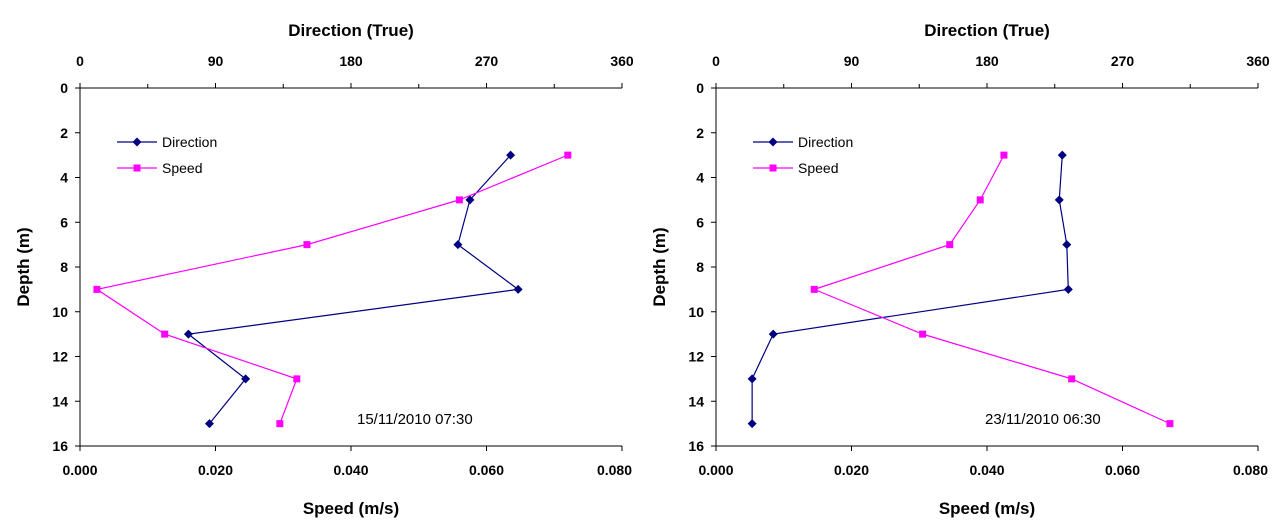 The image size is (1272, 522). What do you see at coordinates (415, 419) in the screenshot?
I see `timestamp-annotation: 15/11/2010 07:30` at bounding box center [415, 419].